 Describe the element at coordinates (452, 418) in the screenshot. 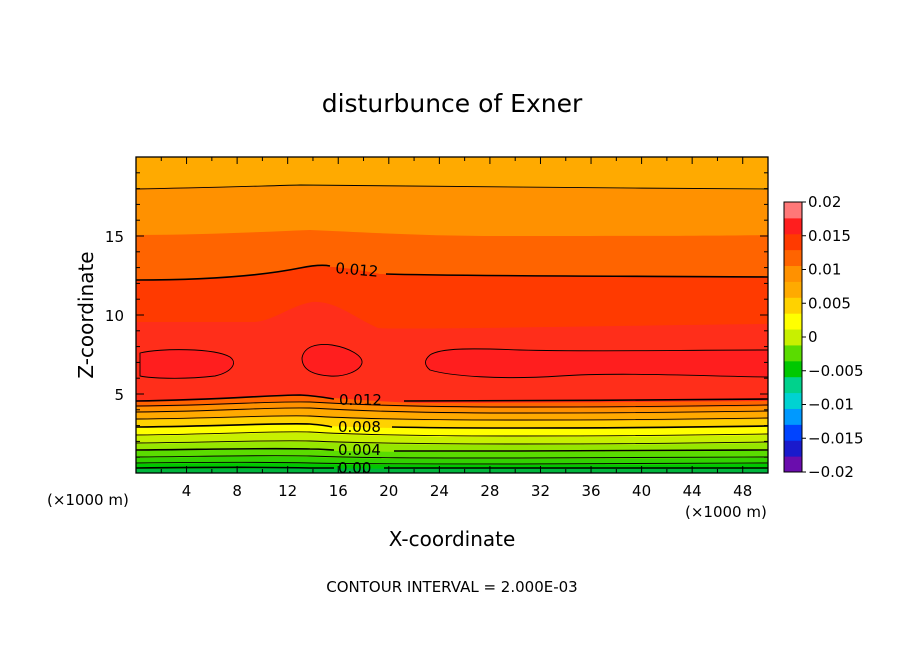

I see `contour-line-0.009` at that location.